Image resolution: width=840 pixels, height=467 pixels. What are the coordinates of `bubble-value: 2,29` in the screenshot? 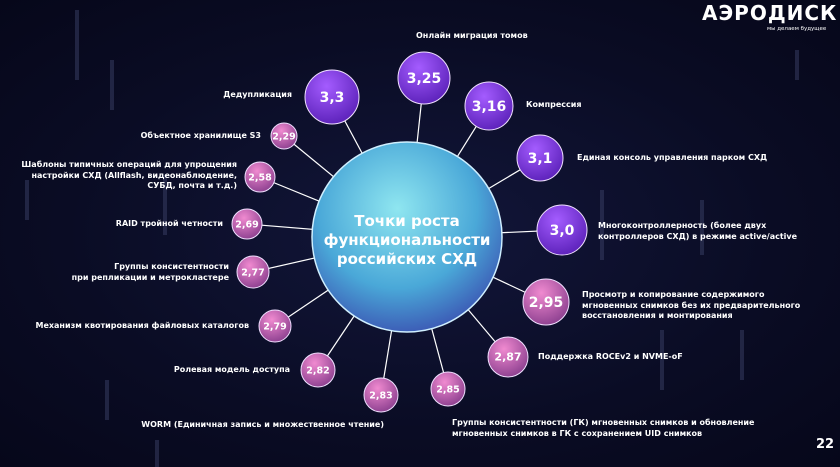 It's located at (283, 137).